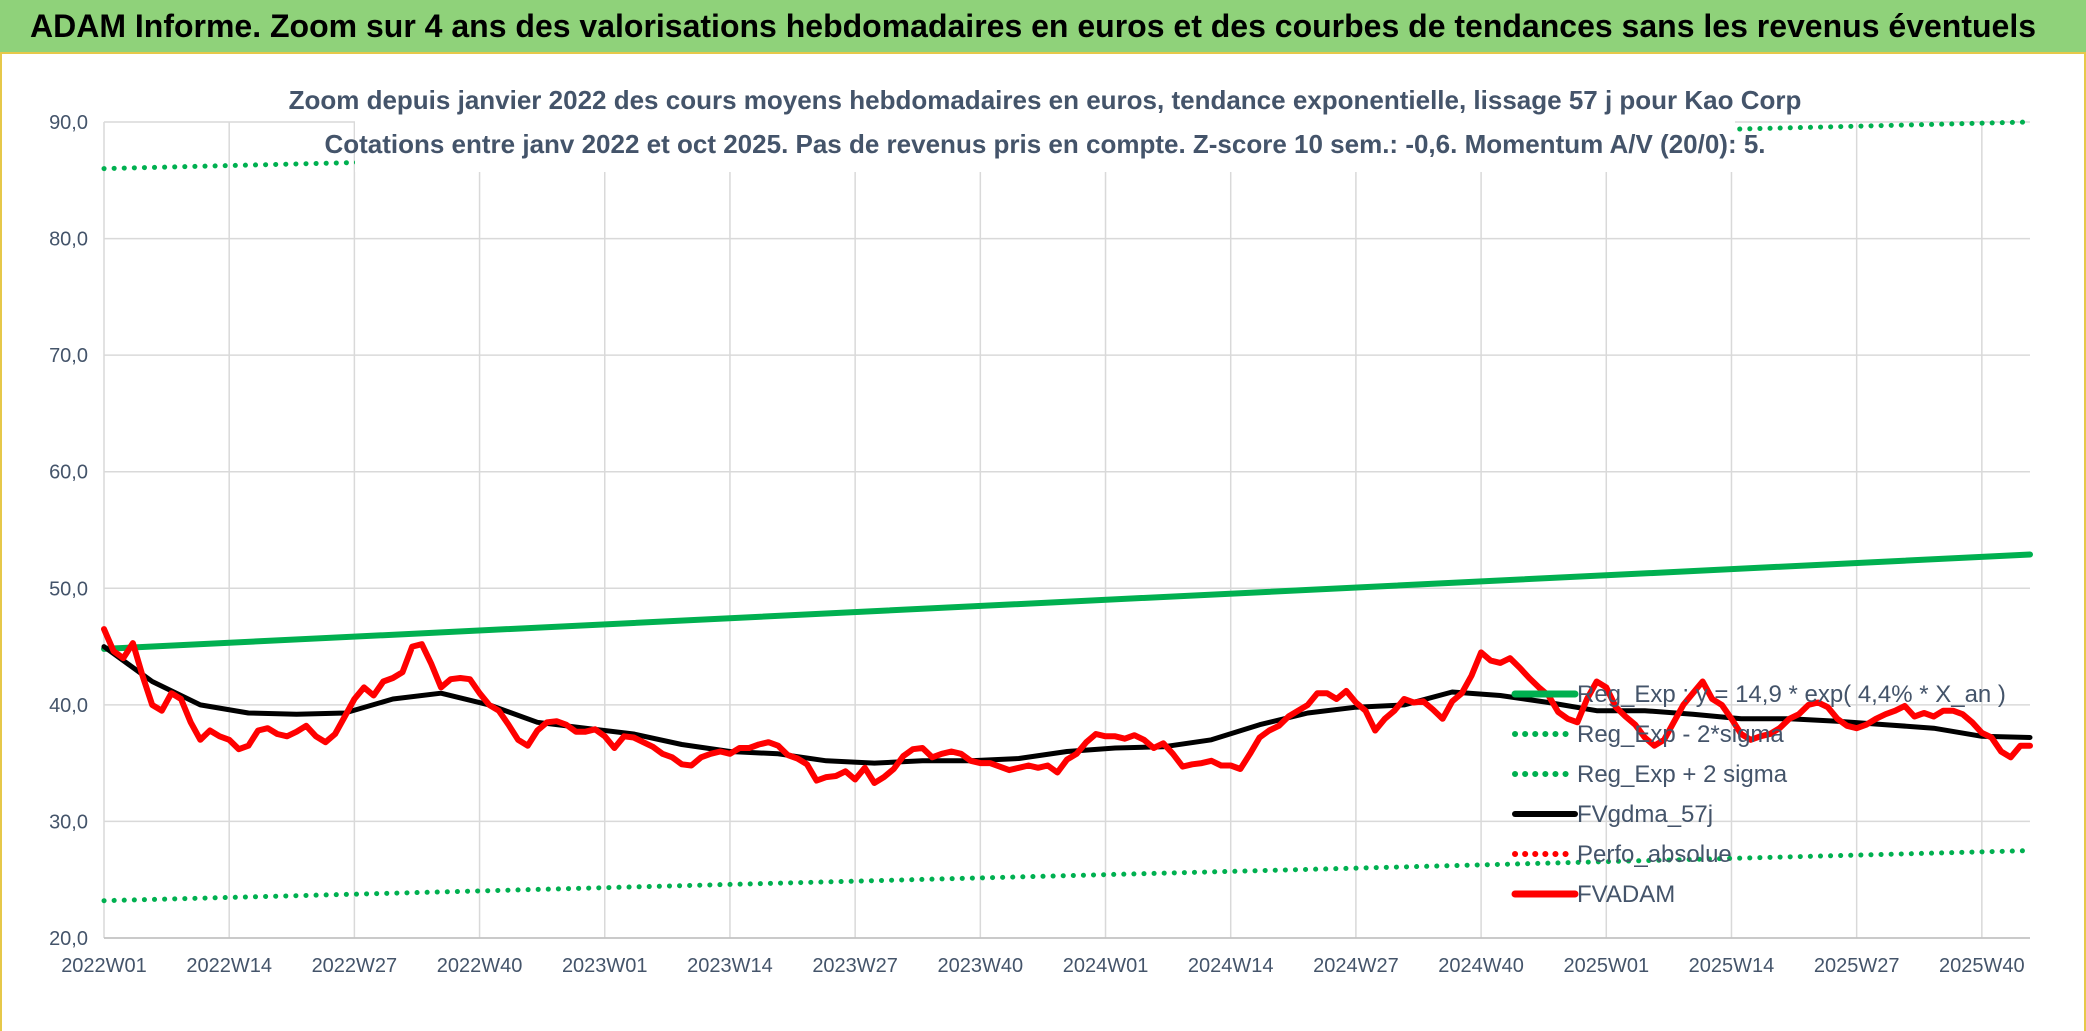 Image resolution: width=2086 pixels, height=1031 pixels. What do you see at coordinates (1682, 774) in the screenshot?
I see `legend-label: Reg_Exp + 2 sigma` at bounding box center [1682, 774].